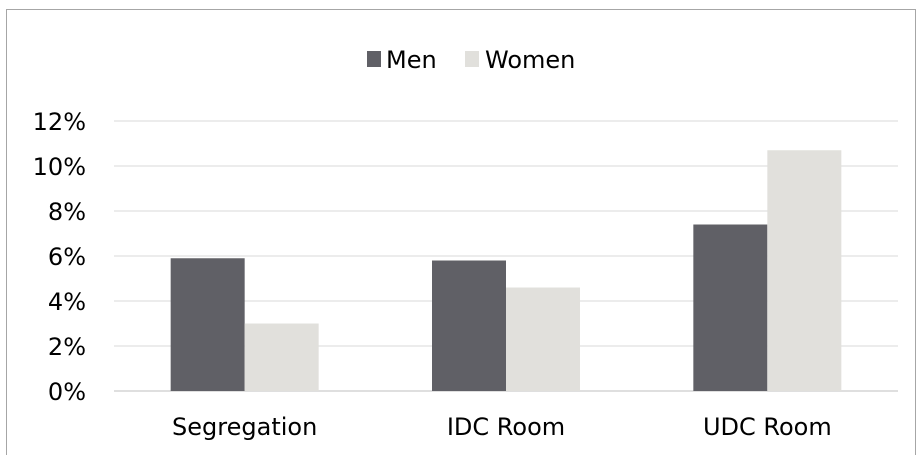  I want to click on legend-swatch-men, so click(374, 59).